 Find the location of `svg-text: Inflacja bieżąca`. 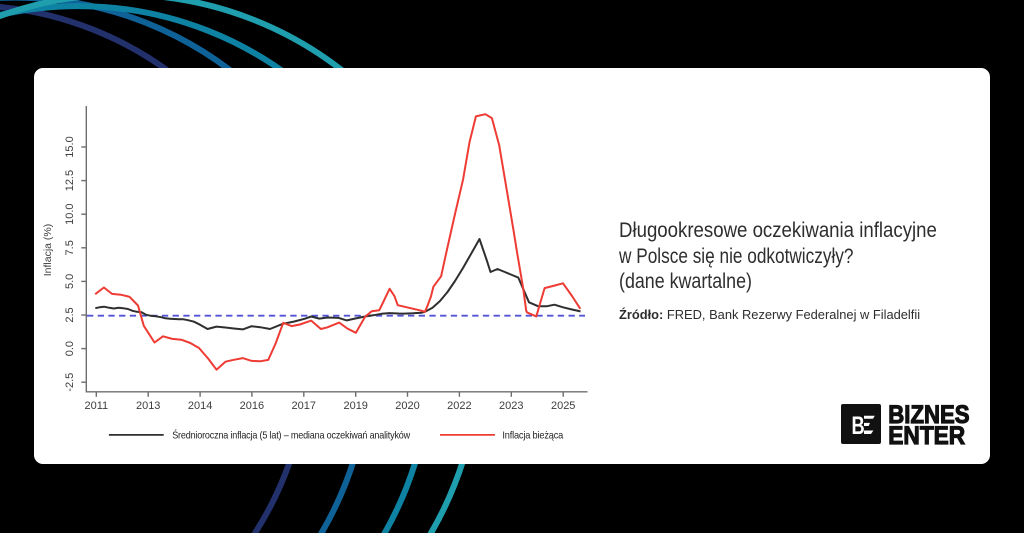

svg-text: Inflacja bieżąca is located at coordinates (532, 435).